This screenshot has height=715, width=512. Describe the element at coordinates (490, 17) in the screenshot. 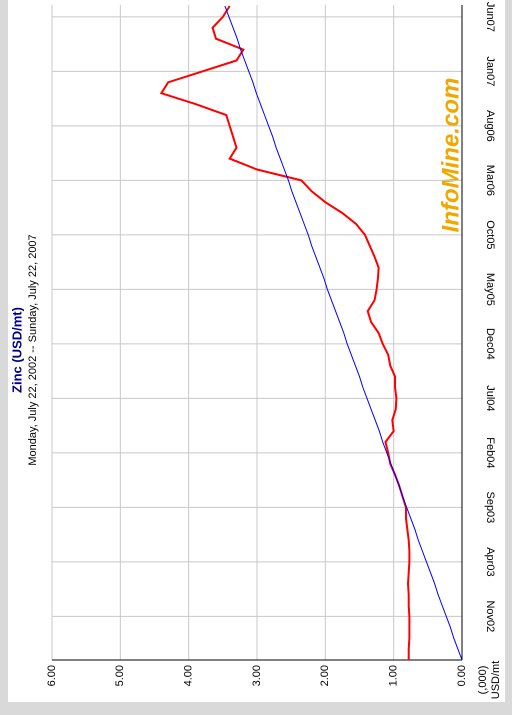

I see `x-tick-label: Jun07` at that location.